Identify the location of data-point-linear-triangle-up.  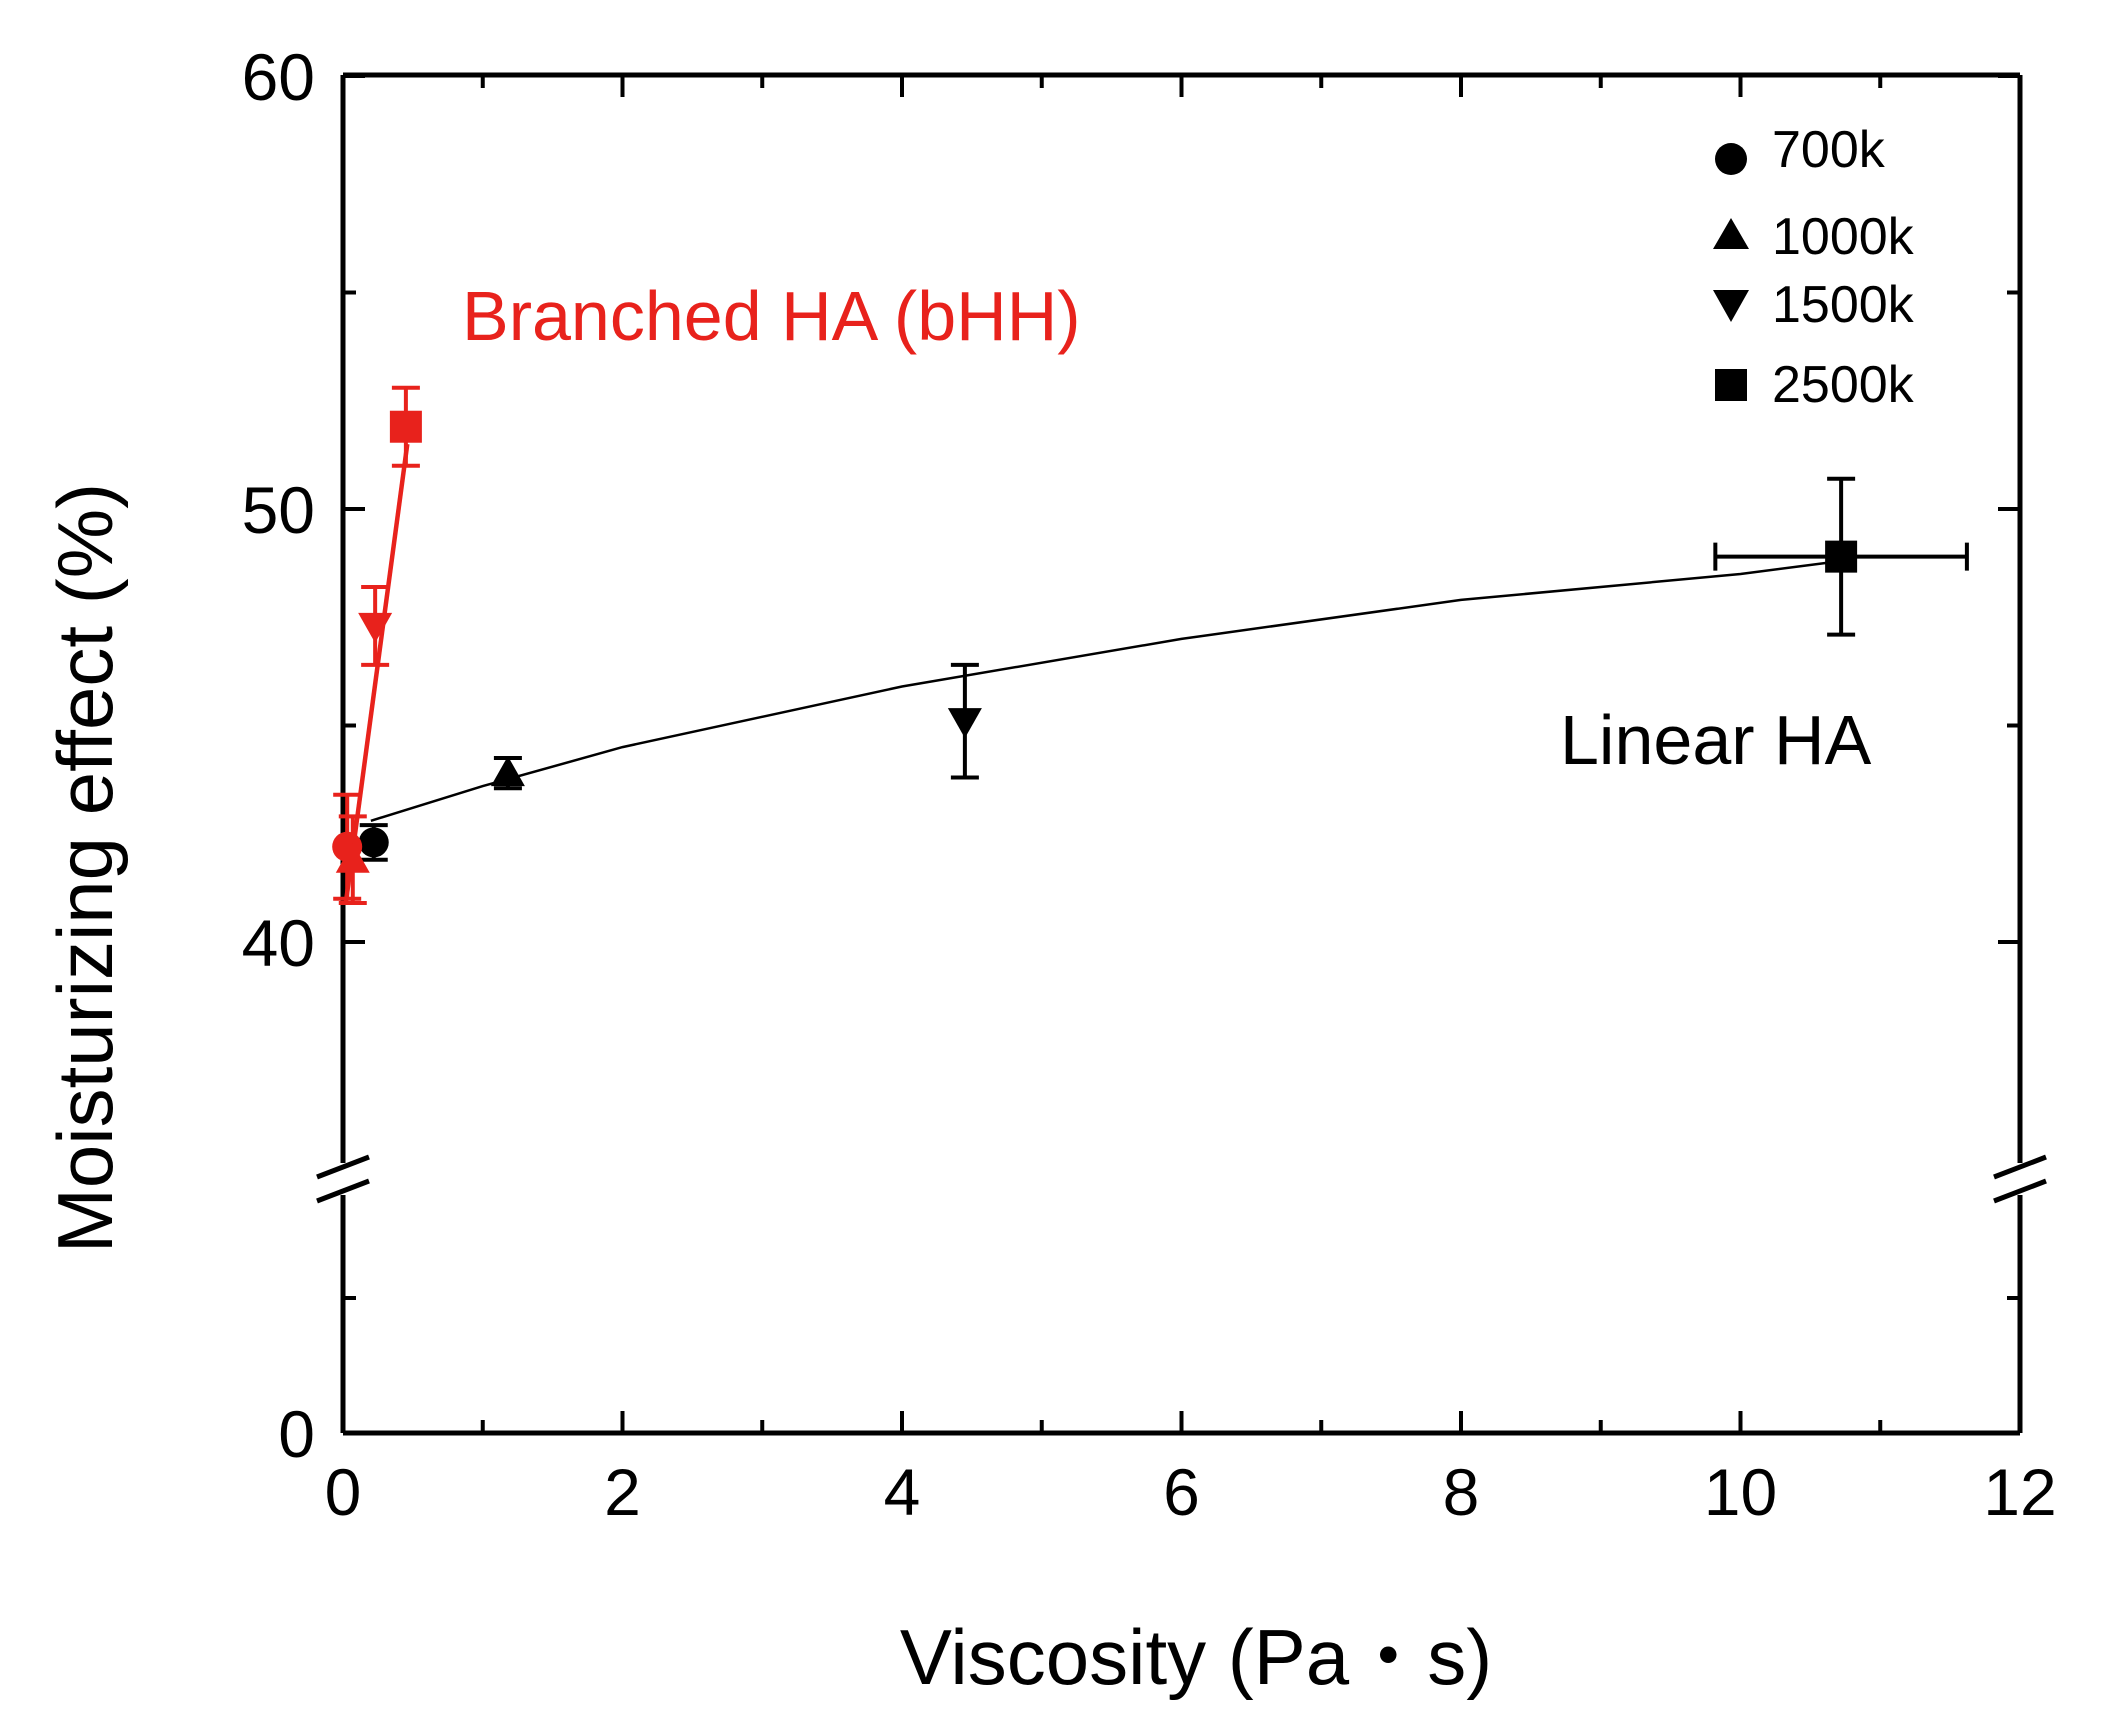
(507, 771).